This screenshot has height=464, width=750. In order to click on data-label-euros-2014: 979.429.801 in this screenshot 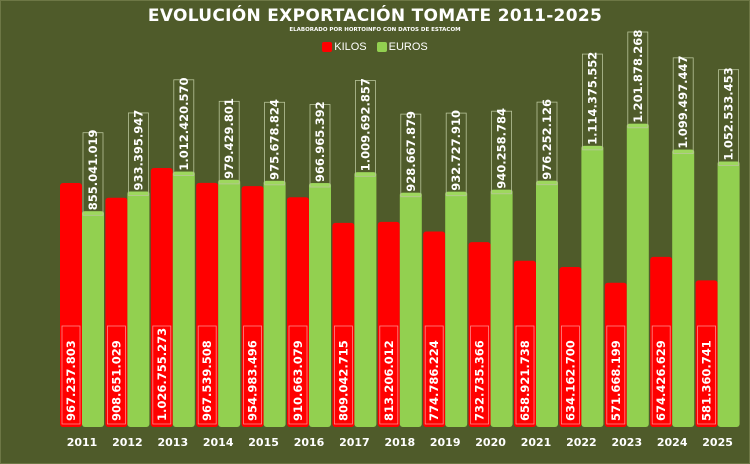, I will do `click(229, 138)`.